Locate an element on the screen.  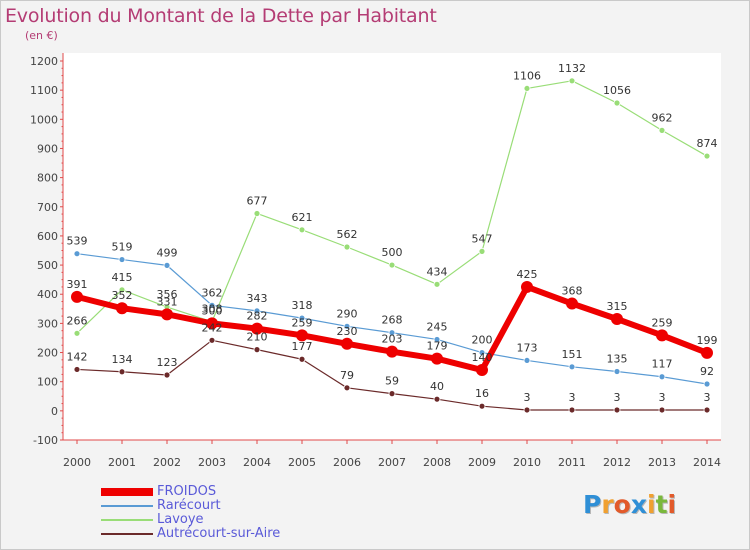
data-label: 210 is located at coordinates (257, 337).